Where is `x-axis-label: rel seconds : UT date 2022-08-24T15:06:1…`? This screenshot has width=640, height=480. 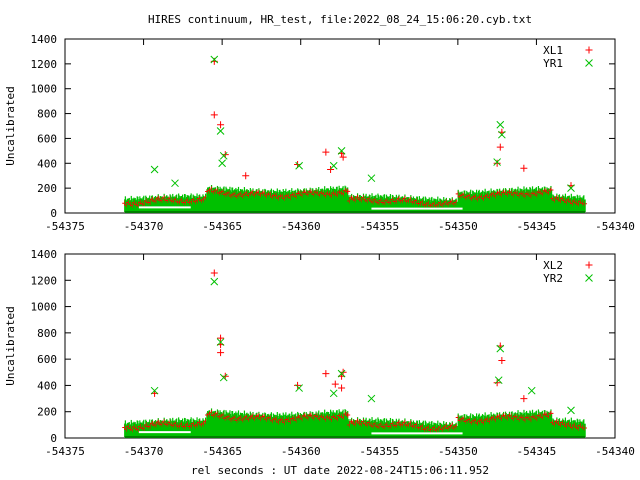
x-axis-label: rel seconds : UT date 2022-08-24T15:06:1… is located at coordinates (340, 470).